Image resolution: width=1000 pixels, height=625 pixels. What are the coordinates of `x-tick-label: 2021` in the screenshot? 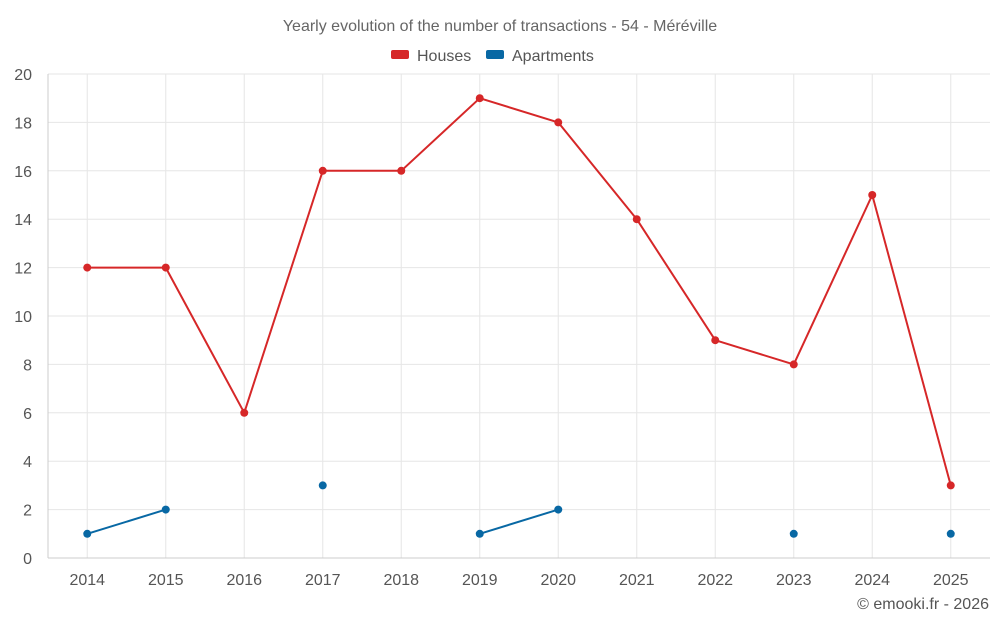 It's located at (637, 580).